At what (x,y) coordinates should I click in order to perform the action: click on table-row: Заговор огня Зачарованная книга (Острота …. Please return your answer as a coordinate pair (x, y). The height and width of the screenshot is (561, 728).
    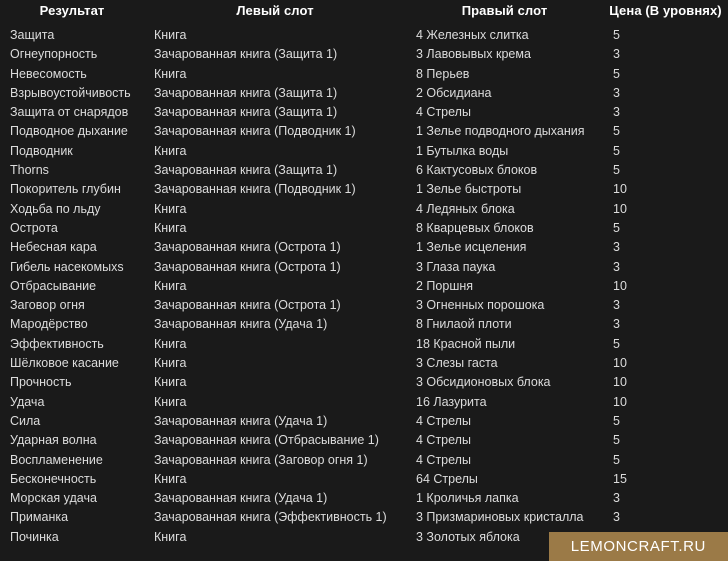
    Looking at the image, I should click on (364, 305).